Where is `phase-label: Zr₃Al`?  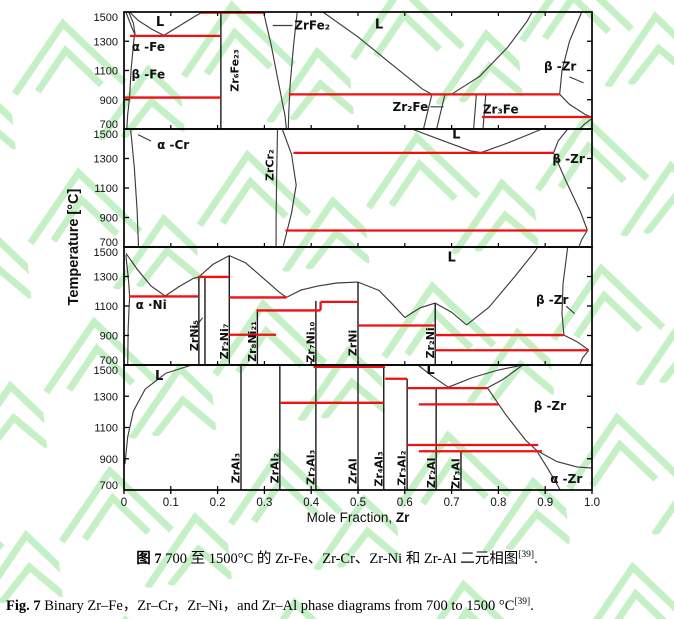 phase-label: Zr₃Al is located at coordinates (456, 473).